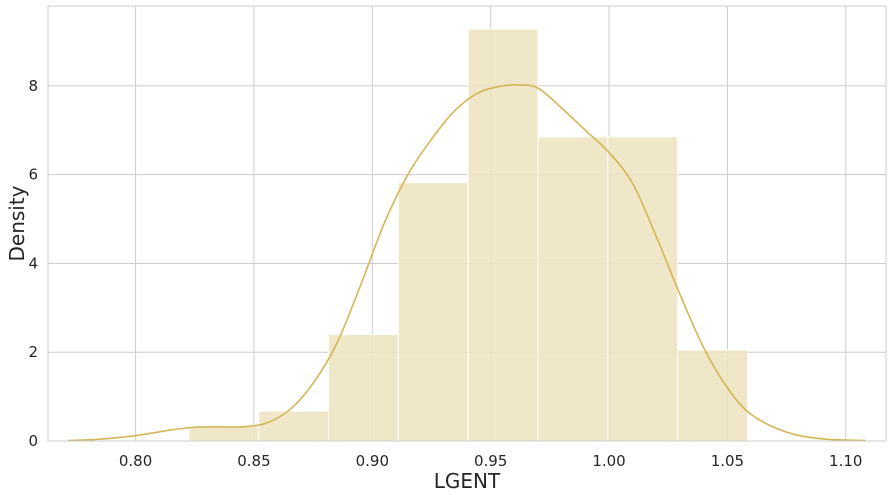  Describe the element at coordinates (608, 461) in the screenshot. I see `x-tick-label: 1.00` at that location.